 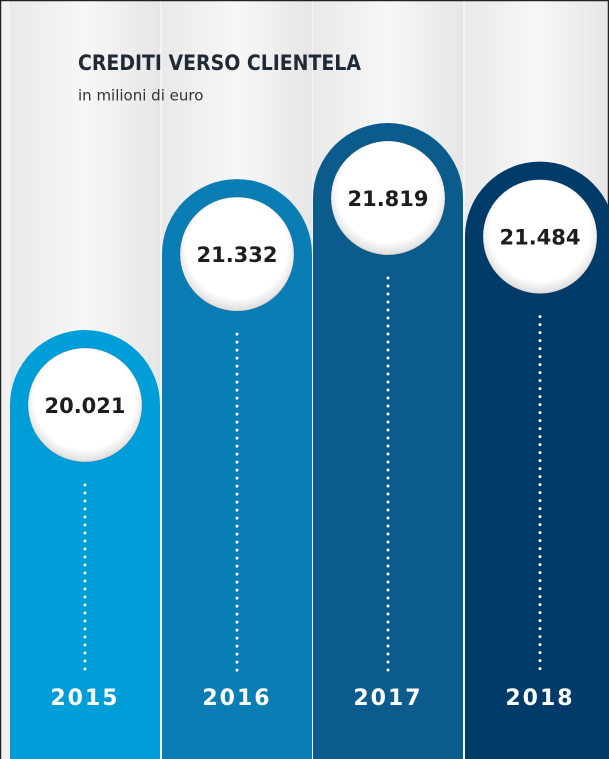 I want to click on value-label: 21.819, so click(x=387, y=199).